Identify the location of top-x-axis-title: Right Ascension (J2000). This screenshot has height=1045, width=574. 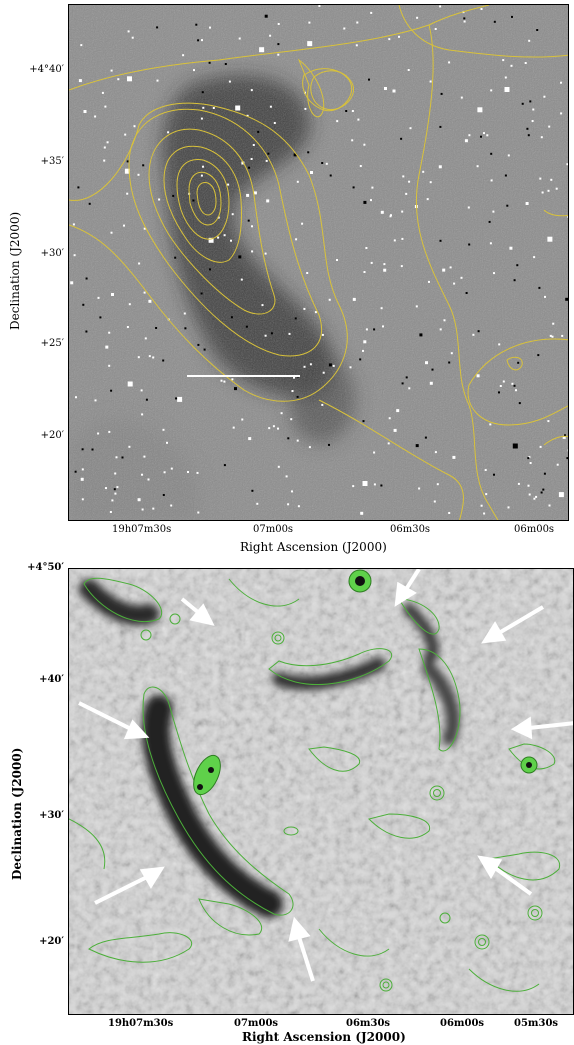
(313, 547).